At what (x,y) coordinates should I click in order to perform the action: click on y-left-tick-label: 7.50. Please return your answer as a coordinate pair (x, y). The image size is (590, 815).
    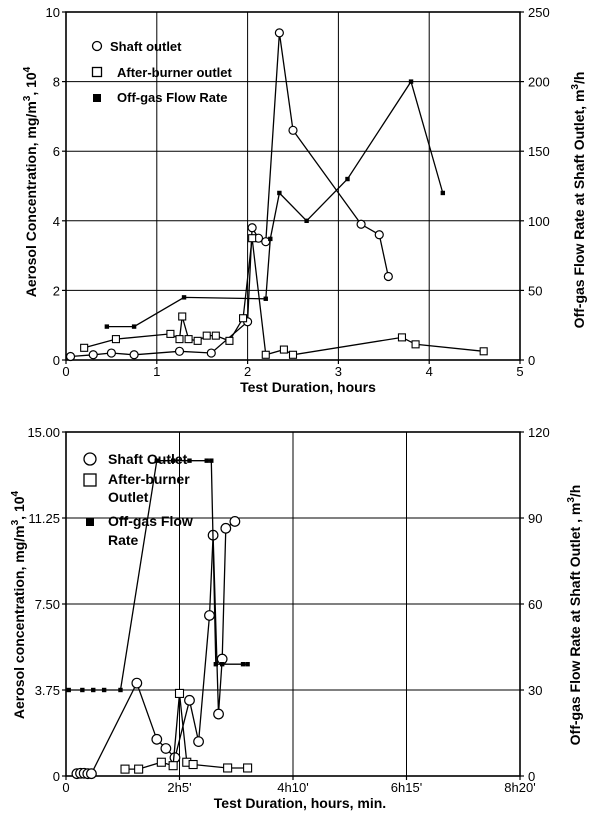
    Looking at the image, I should click on (47, 604).